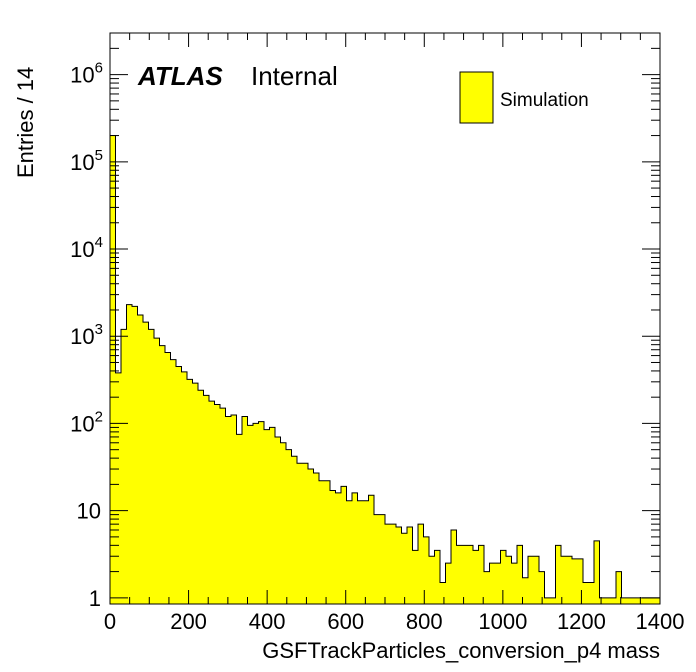 This screenshot has width=696, height=672. I want to click on legend: Simulation, so click(524, 97).